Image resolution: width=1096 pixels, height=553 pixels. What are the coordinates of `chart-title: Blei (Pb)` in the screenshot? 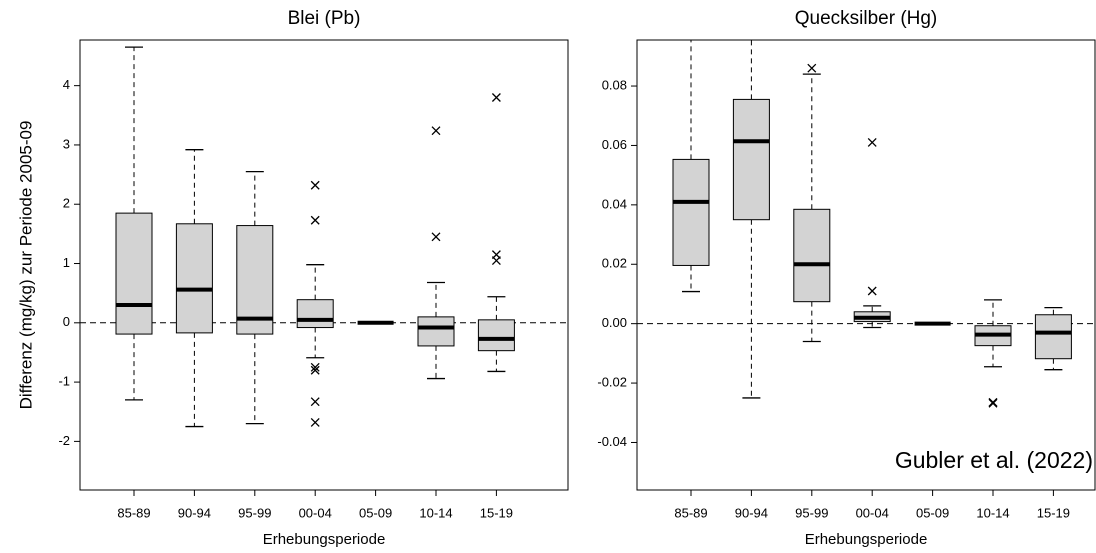 It's located at (324, 18).